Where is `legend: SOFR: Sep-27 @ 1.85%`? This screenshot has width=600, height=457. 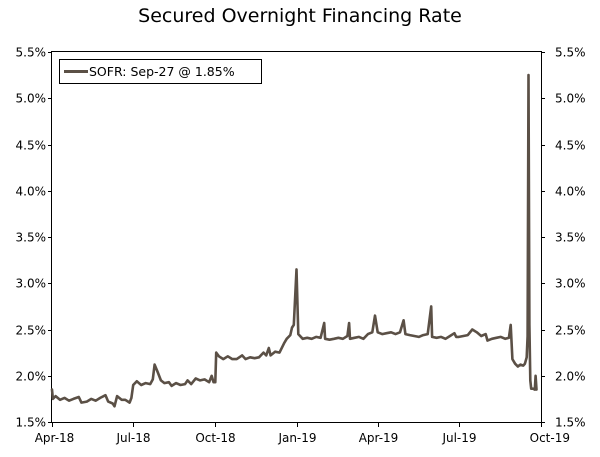 legend: SOFR: Sep-27 @ 1.85% is located at coordinates (160, 71).